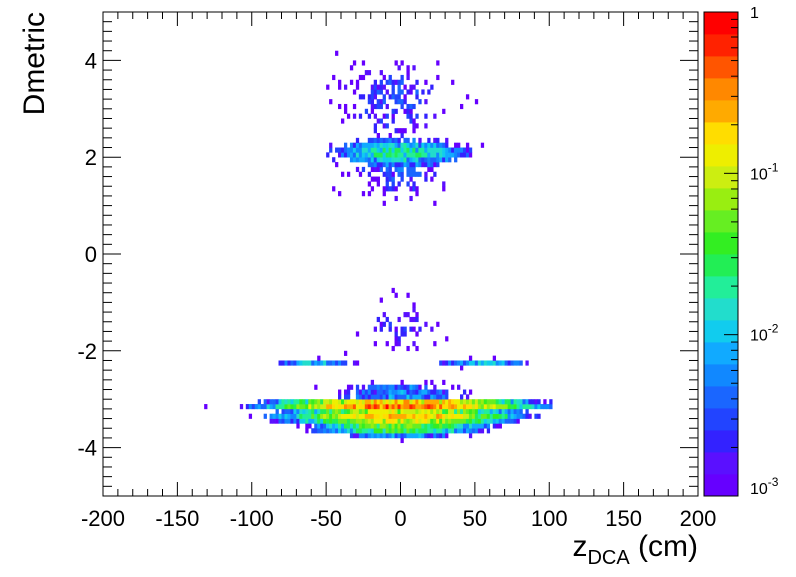 The image size is (796, 577). What do you see at coordinates (252, 518) in the screenshot?
I see `x-tick-label: -100` at bounding box center [252, 518].